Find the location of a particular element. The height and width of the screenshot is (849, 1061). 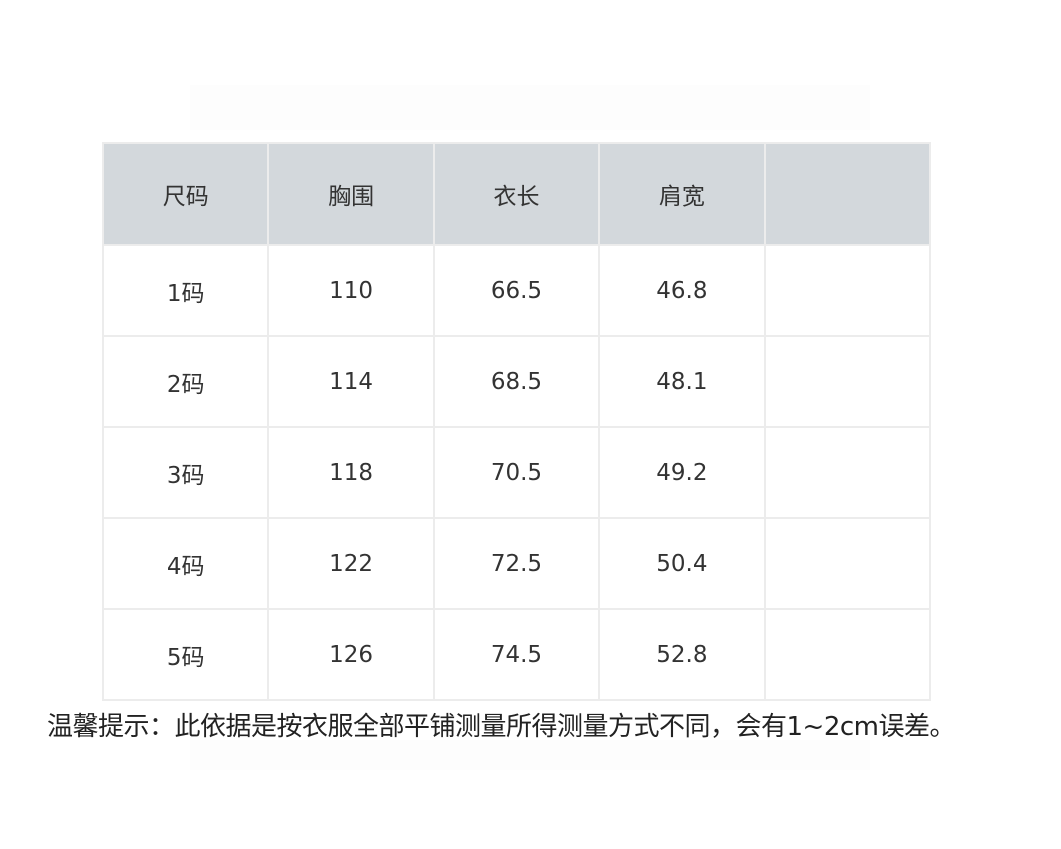

cell-shoulder: 46.8 is located at coordinates (682, 290).